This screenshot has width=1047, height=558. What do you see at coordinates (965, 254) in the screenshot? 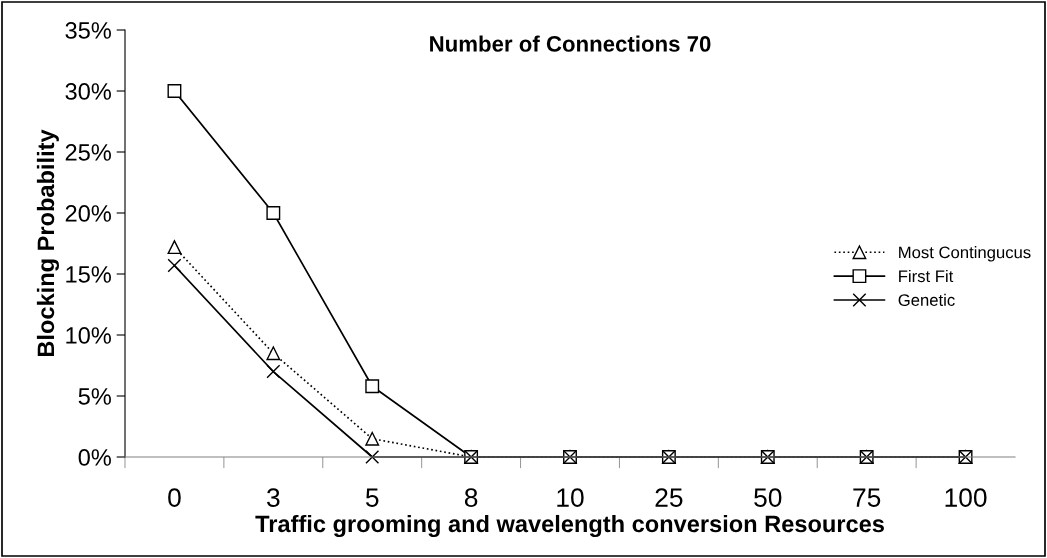
I see `legend-label: Most Contingucus` at bounding box center [965, 254].